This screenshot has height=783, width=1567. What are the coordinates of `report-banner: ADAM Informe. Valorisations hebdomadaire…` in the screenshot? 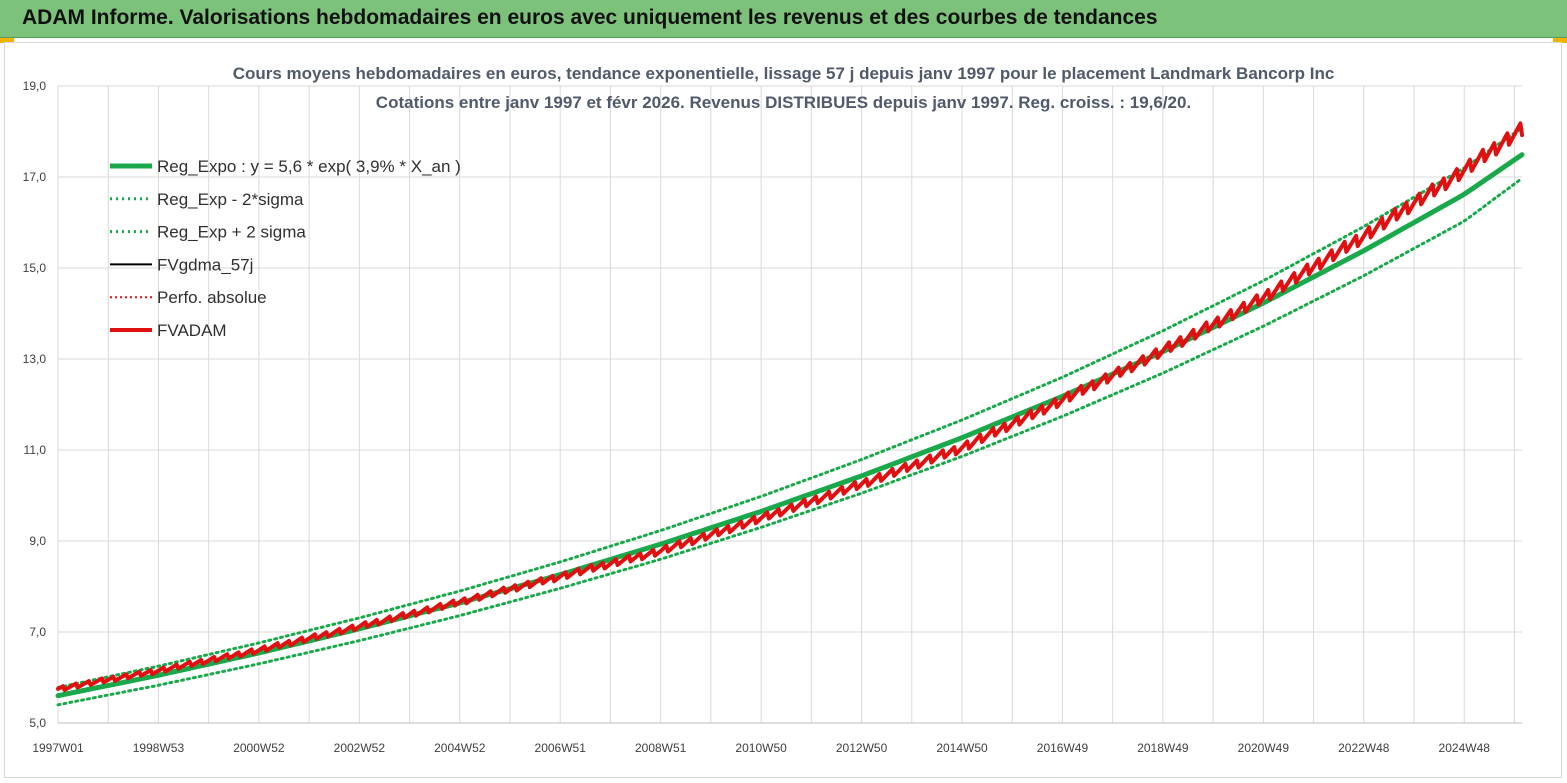 It's located at (783, 19).